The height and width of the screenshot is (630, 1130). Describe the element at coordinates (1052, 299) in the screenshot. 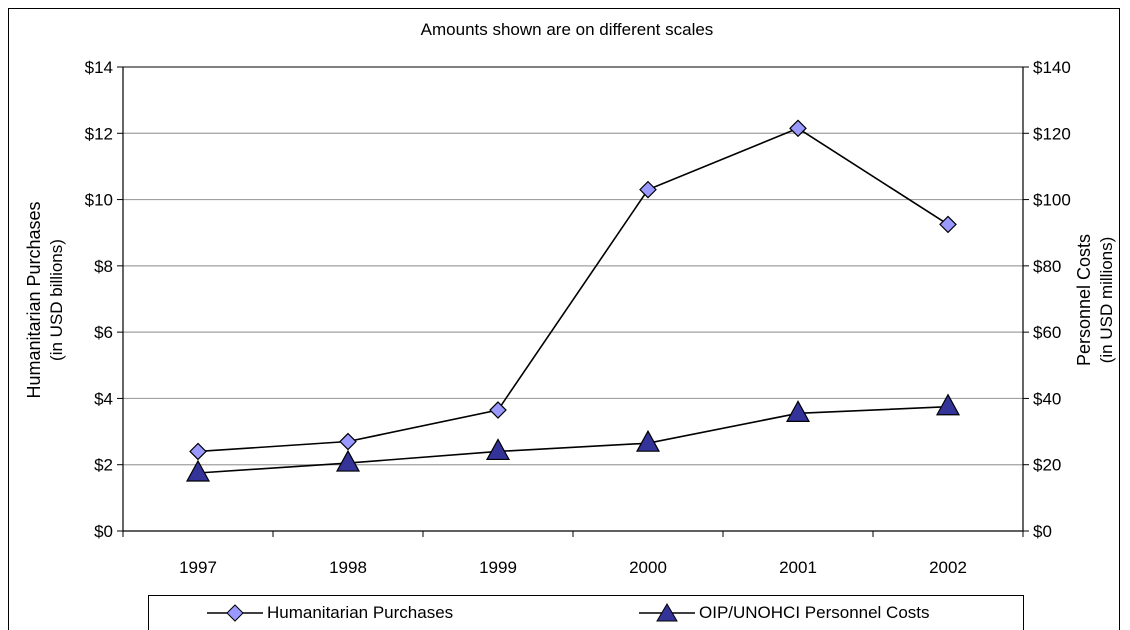

I see `right-tick-labels: $0 $20 $40 $60 $80 $100 $120 $140` at that location.